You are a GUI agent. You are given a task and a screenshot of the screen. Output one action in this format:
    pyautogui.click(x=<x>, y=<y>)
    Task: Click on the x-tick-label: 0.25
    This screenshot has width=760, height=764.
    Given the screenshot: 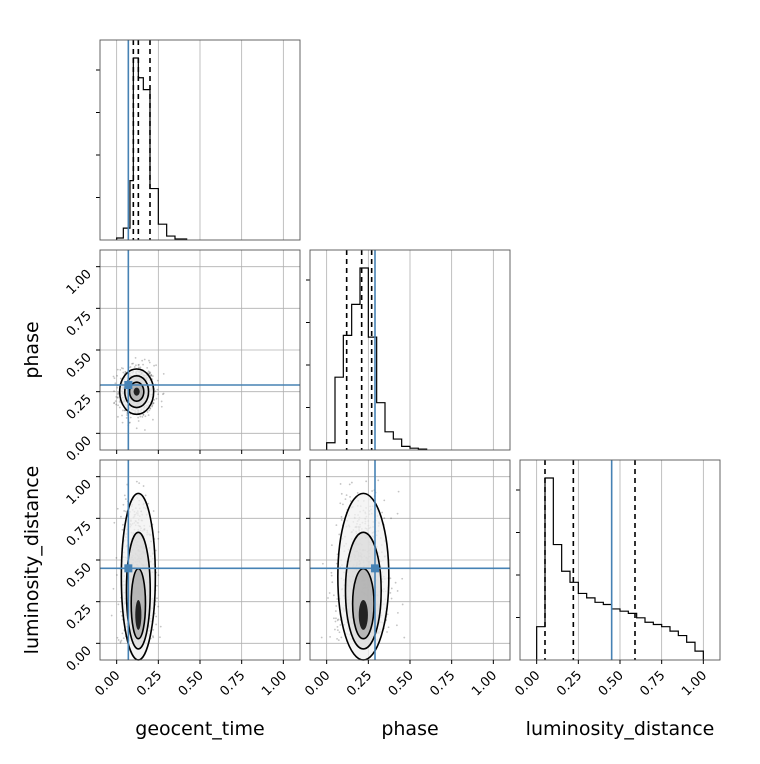 What is the action you would take?
    pyautogui.click(x=569, y=683)
    